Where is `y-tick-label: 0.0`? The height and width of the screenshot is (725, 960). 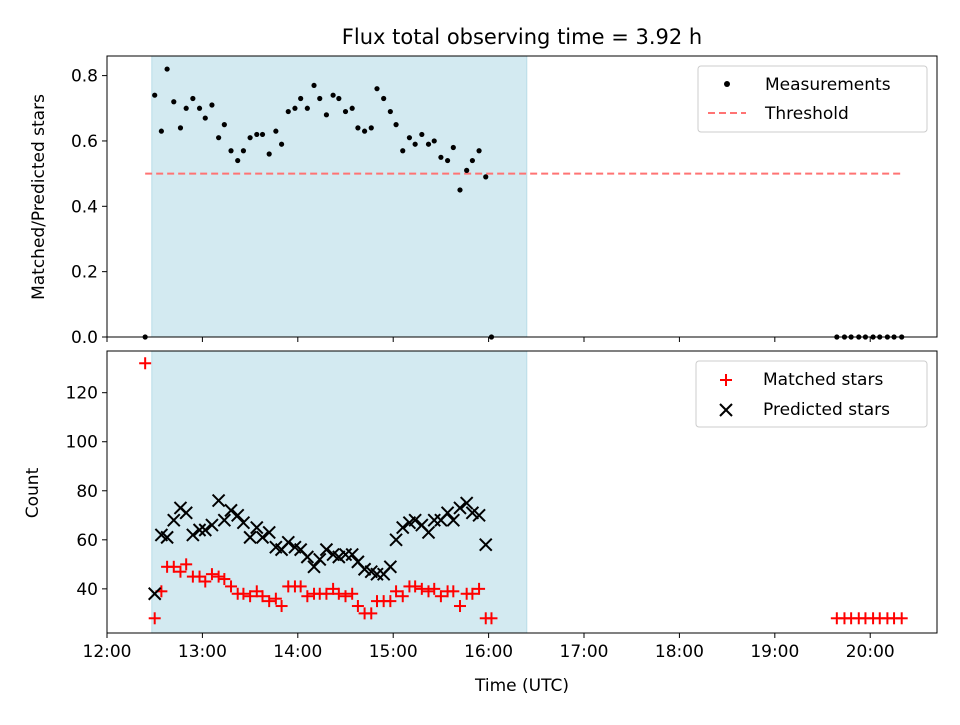
y-tick-label: 0.0 is located at coordinates (84, 338).